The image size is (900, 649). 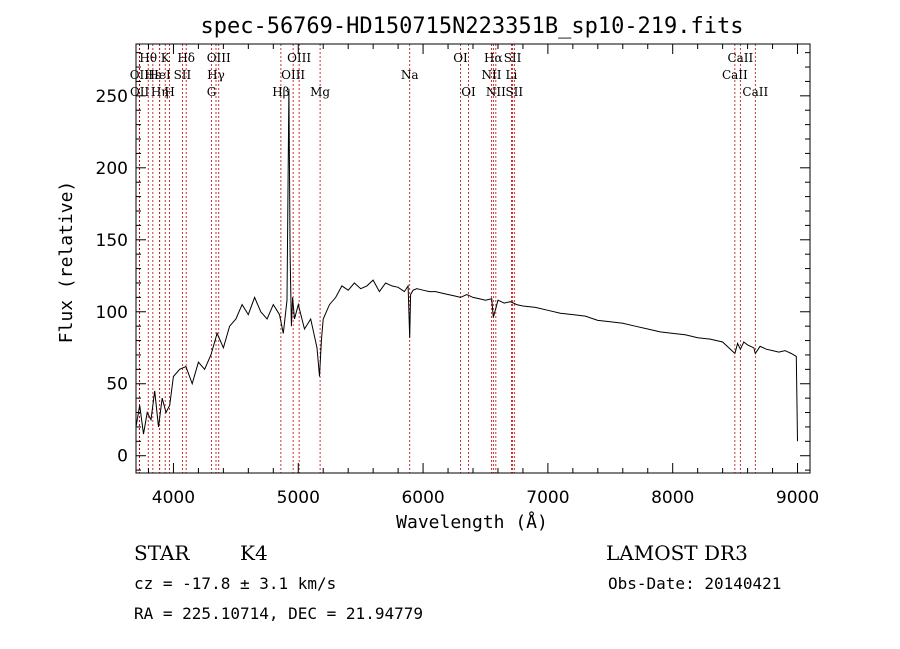 What do you see at coordinates (235, 583) in the screenshot?
I see `redshift-label: cz = -17.8 ± 3.1 km/s` at bounding box center [235, 583].